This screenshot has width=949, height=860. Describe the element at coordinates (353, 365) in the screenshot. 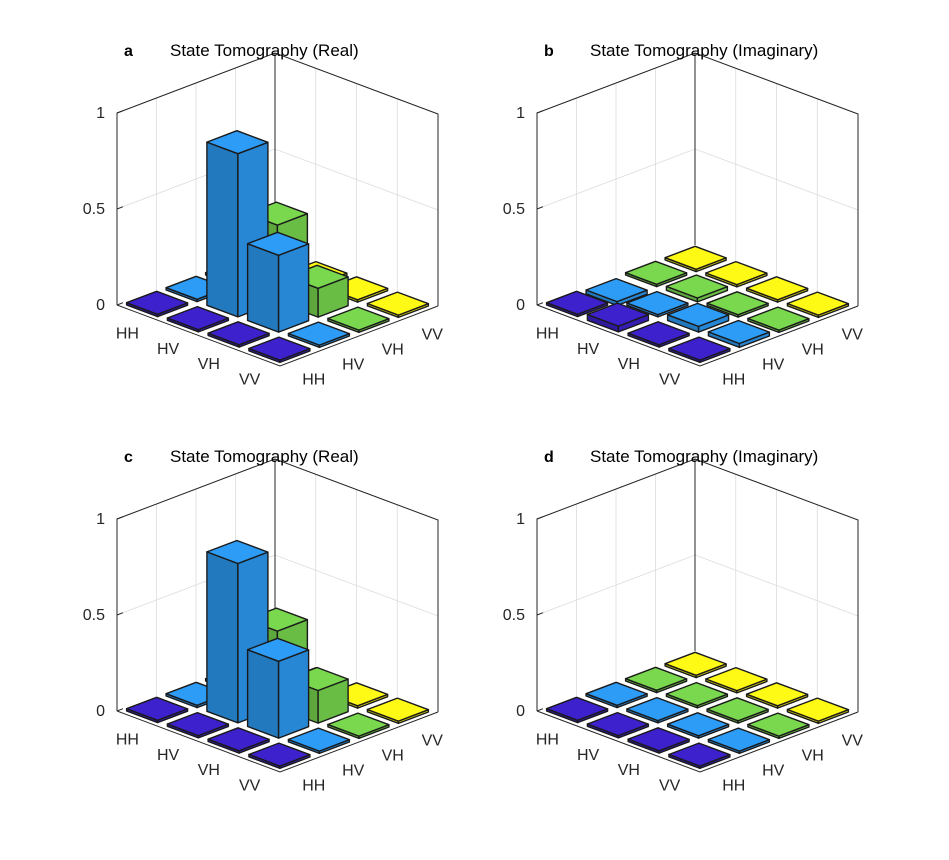

I see `column-tick-label: HV` at that location.